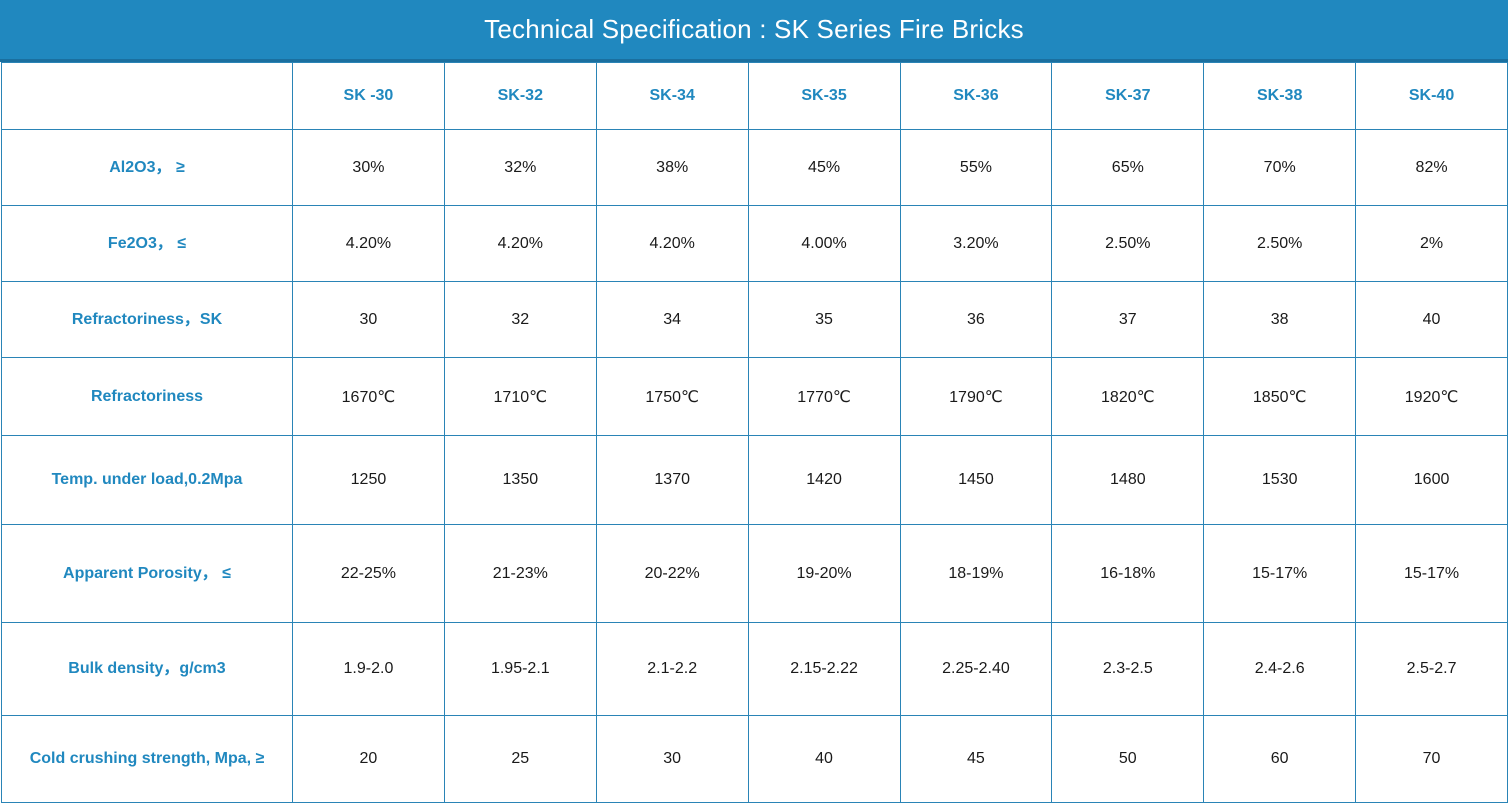  I want to click on table-cell: 37, so click(1128, 320).